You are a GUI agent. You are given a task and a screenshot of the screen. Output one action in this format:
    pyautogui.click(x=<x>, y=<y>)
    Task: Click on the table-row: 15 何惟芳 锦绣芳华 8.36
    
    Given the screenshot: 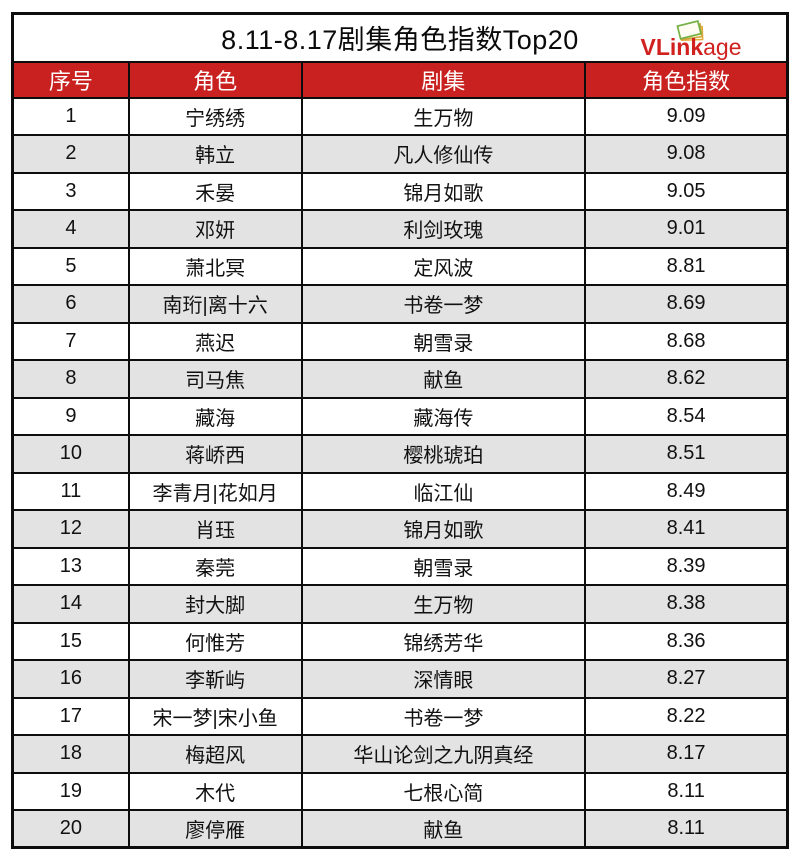 What is the action you would take?
    pyautogui.click(x=400, y=641)
    